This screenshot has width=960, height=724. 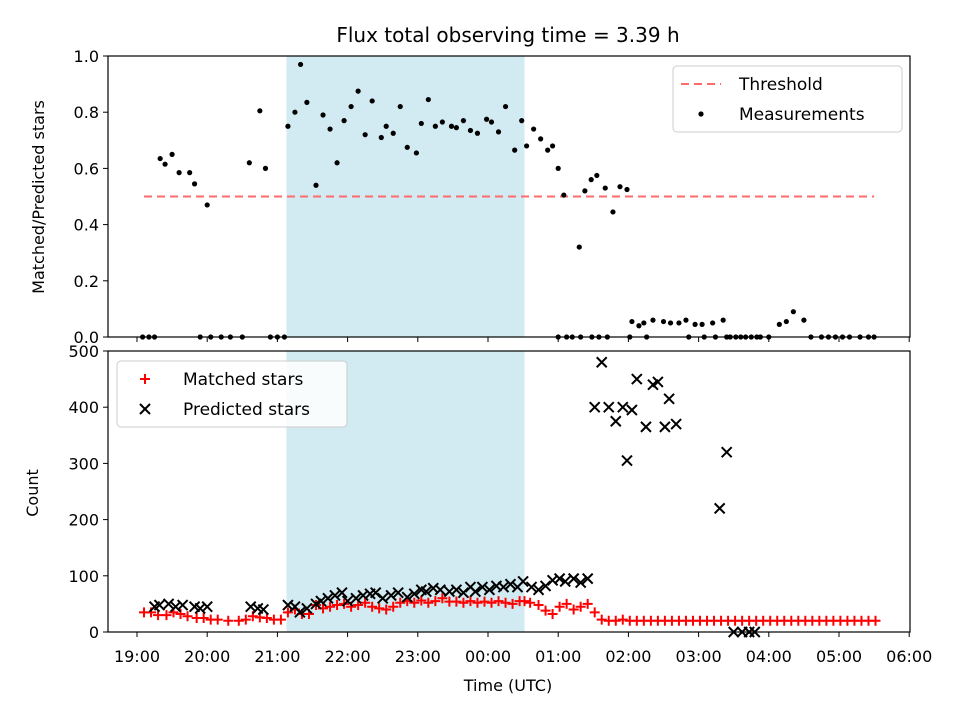 What do you see at coordinates (243, 380) in the screenshot?
I see `legend-label: Matched stars` at bounding box center [243, 380].